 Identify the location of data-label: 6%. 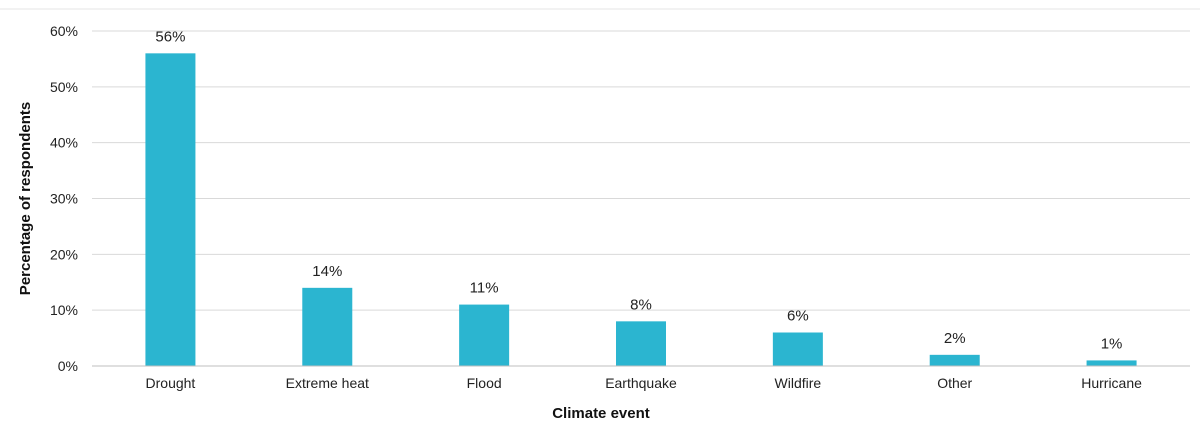
(798, 316).